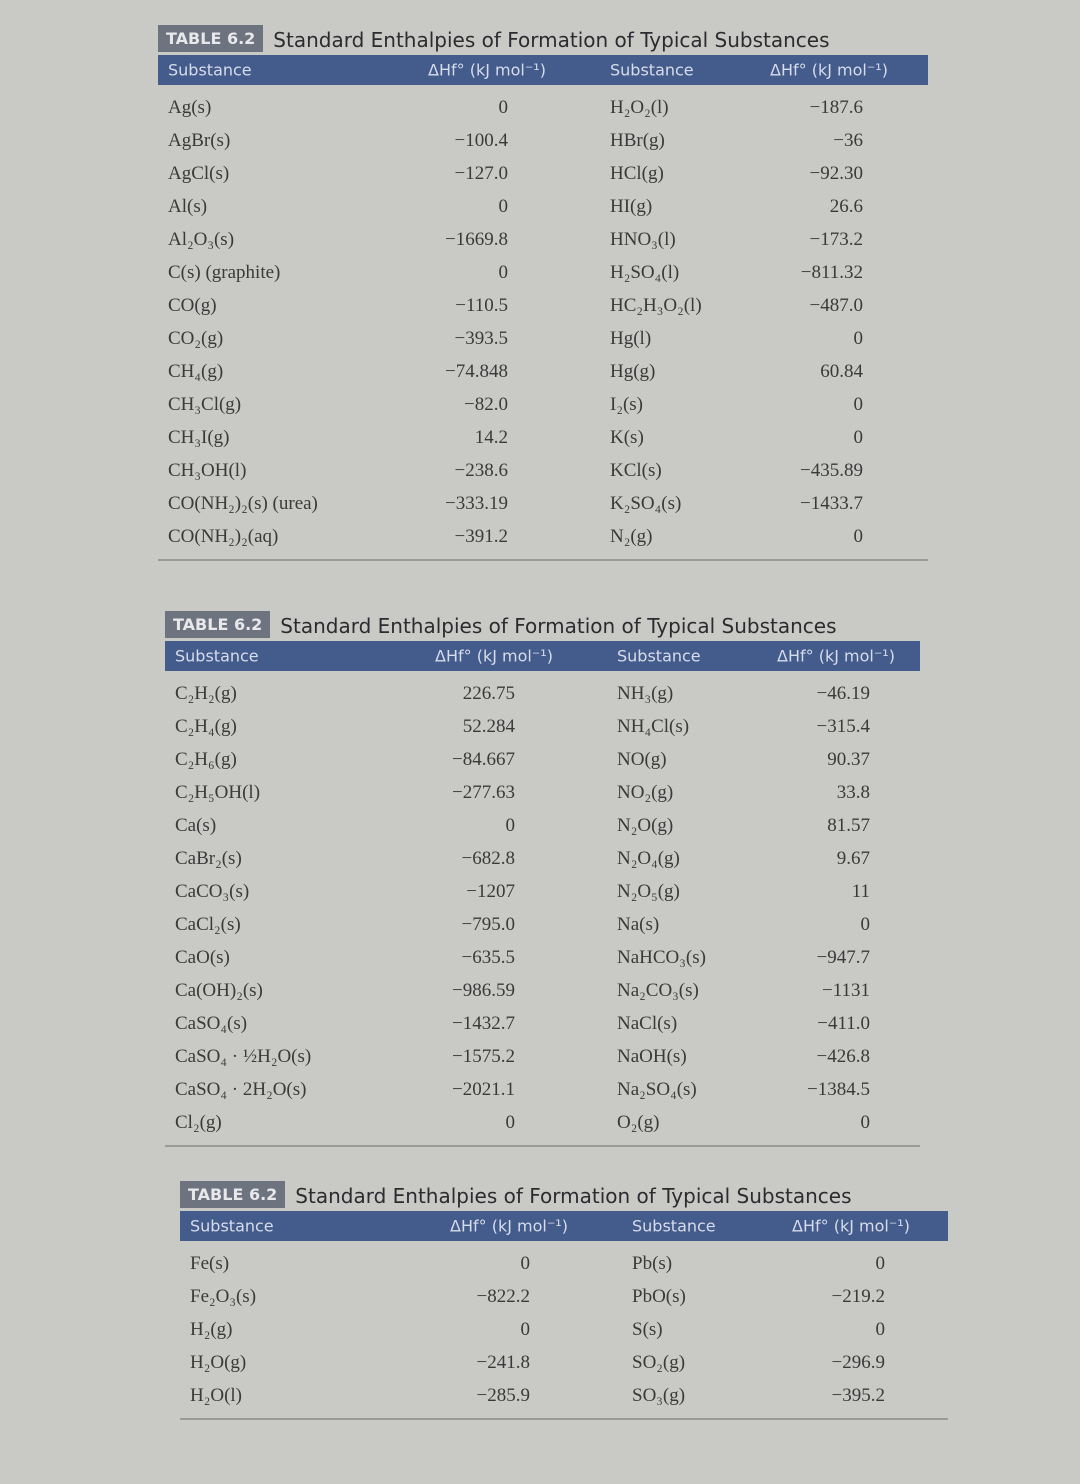 The height and width of the screenshot is (1484, 1080). Describe the element at coordinates (483, 1089) in the screenshot. I see `enthalpy-value: −2021.1` at that location.